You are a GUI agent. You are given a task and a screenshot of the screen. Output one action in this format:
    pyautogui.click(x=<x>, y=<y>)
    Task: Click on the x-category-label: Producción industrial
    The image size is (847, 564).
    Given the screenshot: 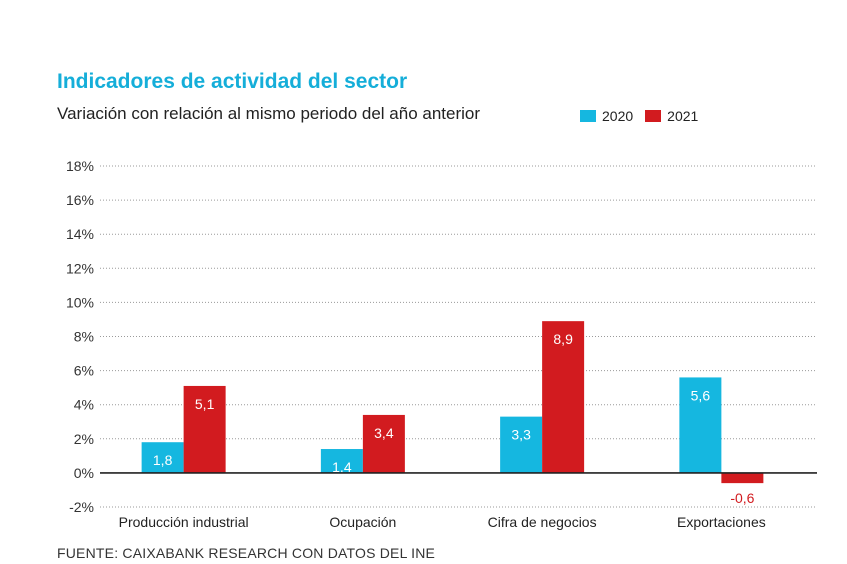 What is the action you would take?
    pyautogui.click(x=184, y=522)
    